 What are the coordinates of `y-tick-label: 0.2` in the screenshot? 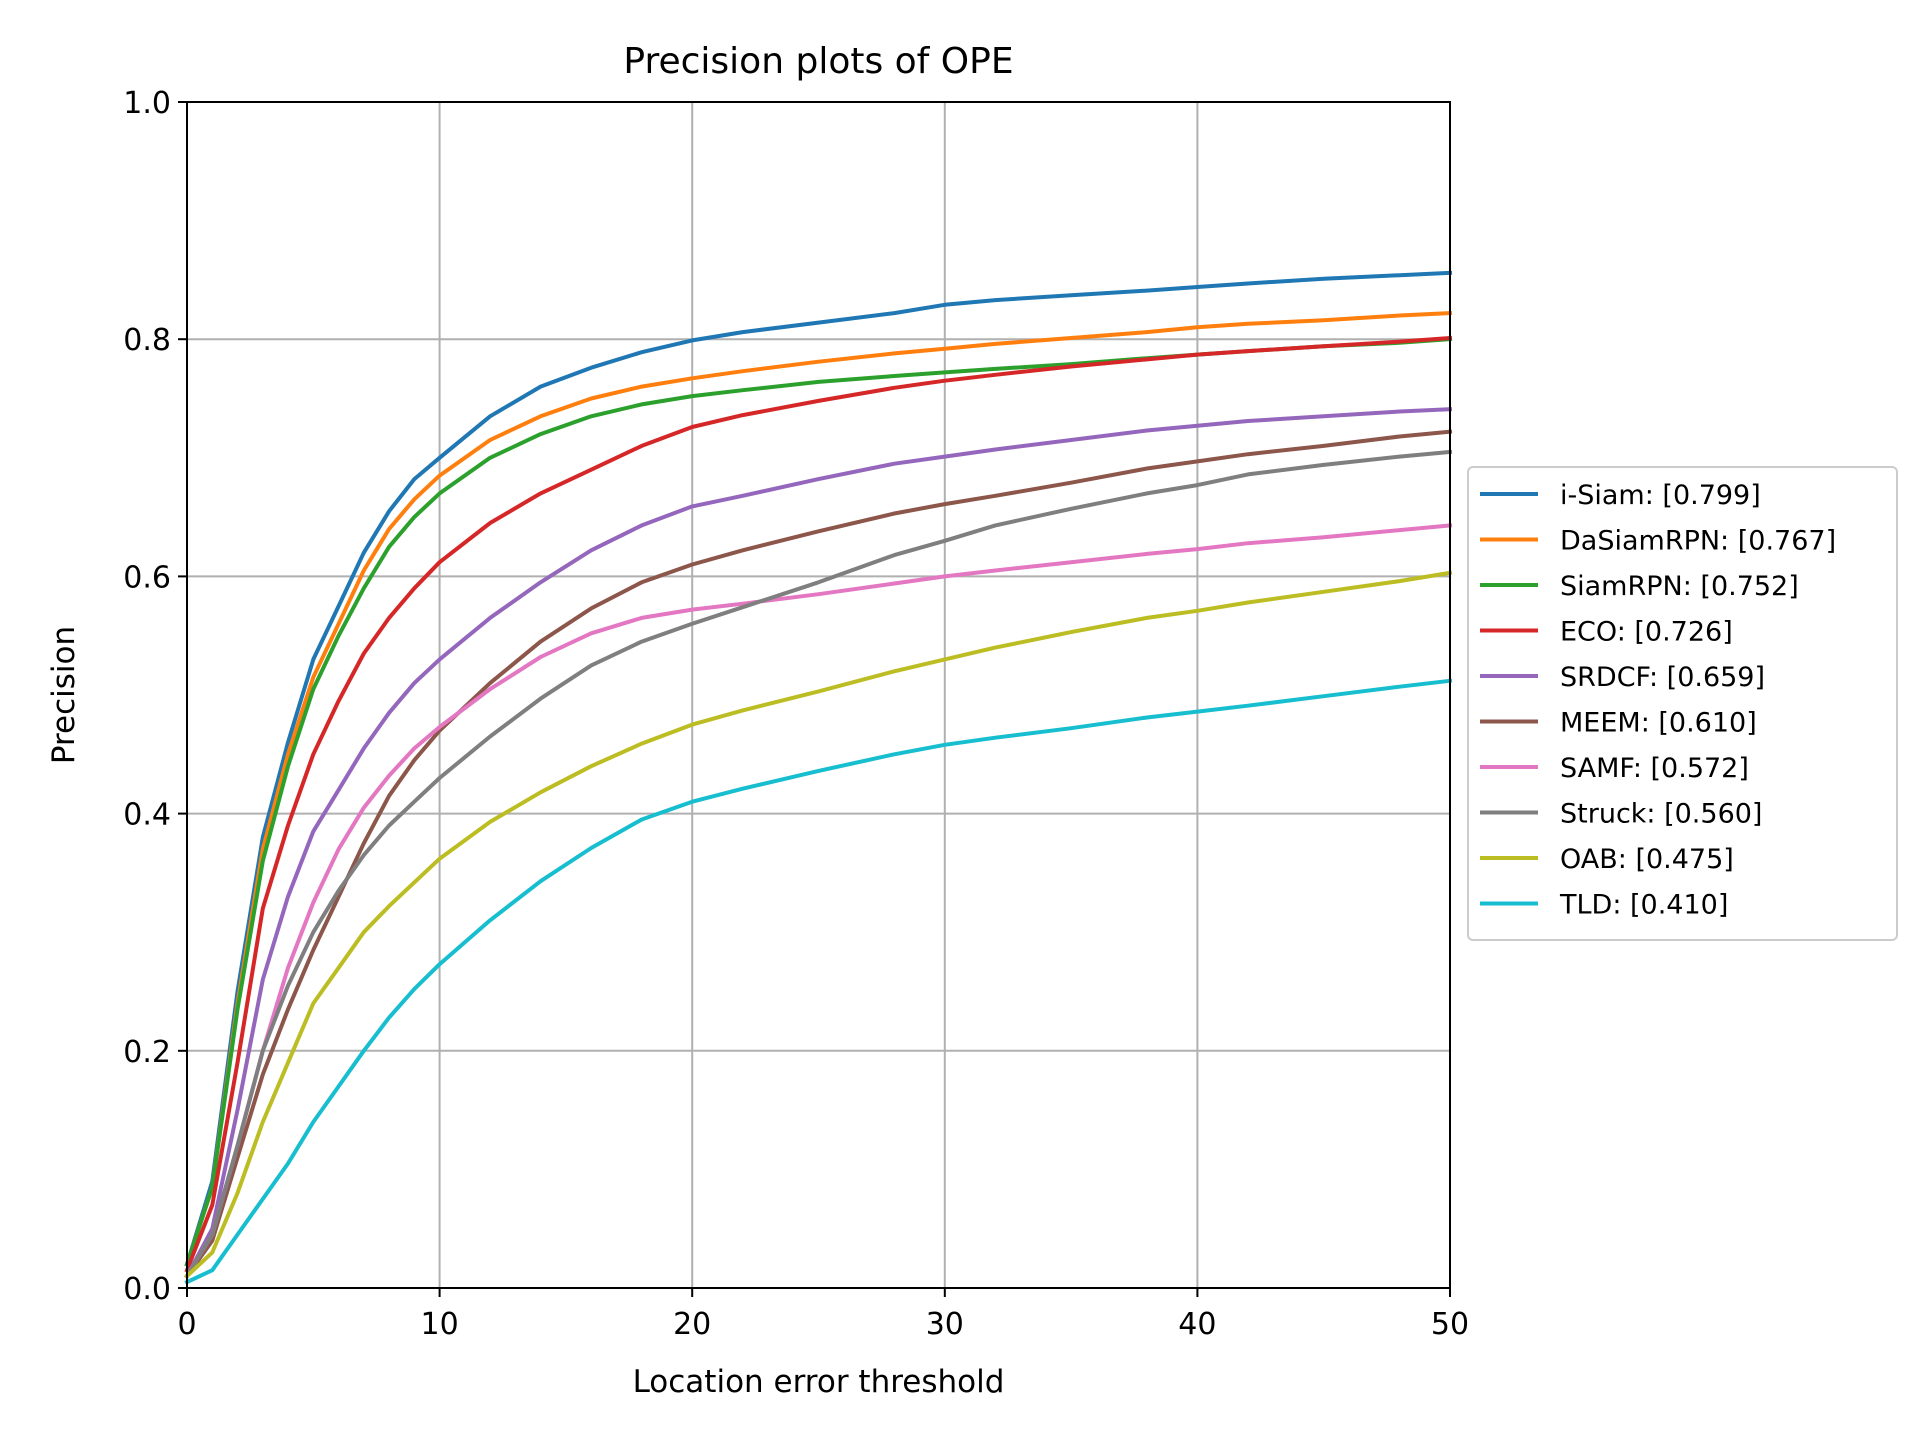 It's located at (147, 1052).